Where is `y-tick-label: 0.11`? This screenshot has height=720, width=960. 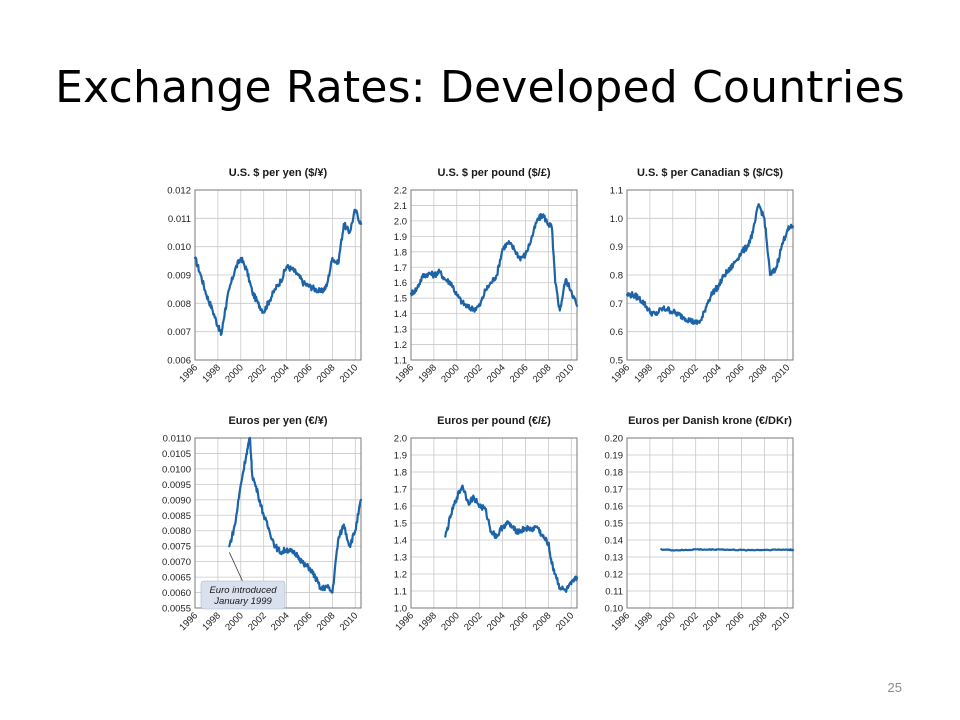 y-tick-label: 0.11 is located at coordinates (614, 592).